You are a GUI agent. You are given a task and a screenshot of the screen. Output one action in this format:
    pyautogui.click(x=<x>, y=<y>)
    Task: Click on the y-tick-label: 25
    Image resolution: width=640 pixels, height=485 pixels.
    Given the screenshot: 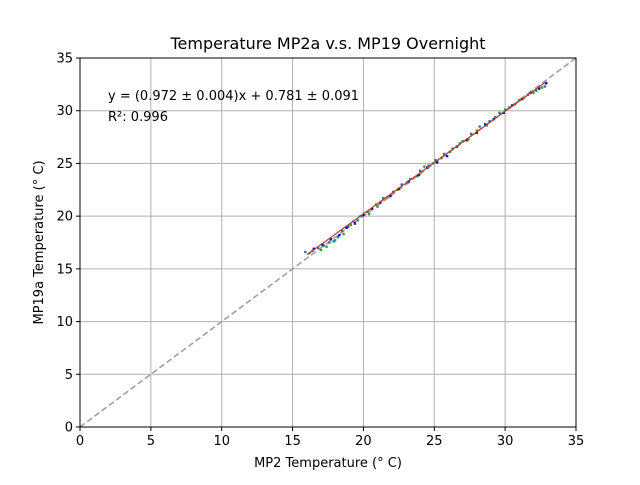 What is the action you would take?
    pyautogui.click(x=64, y=164)
    